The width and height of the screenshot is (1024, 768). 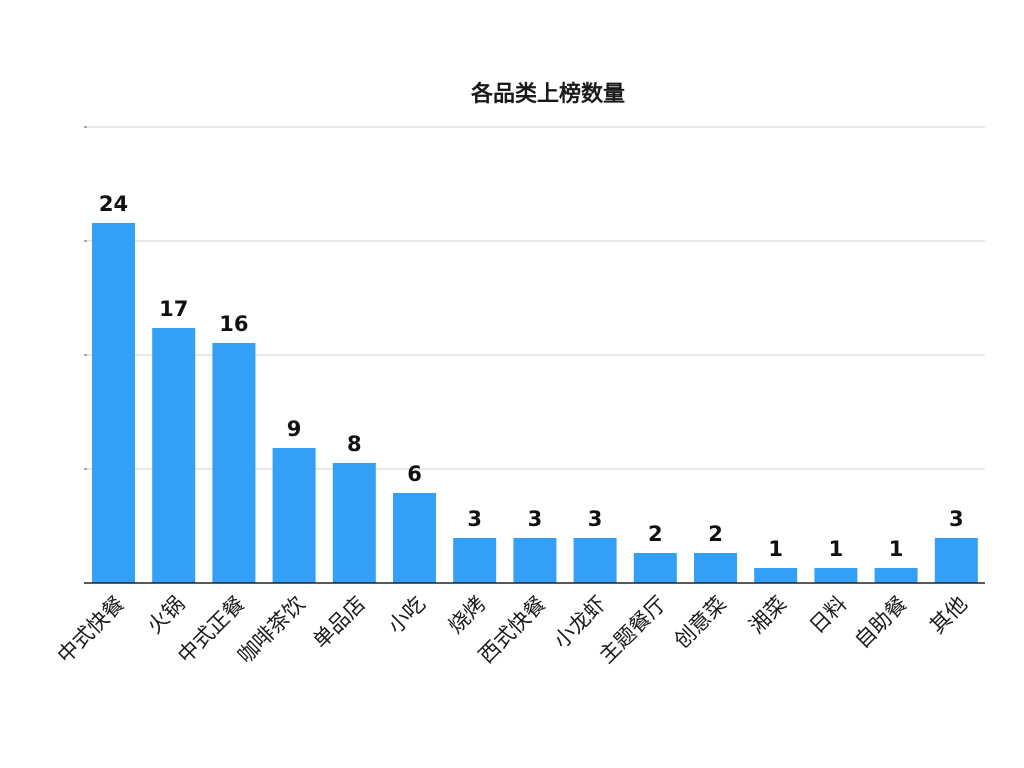 I want to click on category-label: 小吃, so click(x=406, y=615).